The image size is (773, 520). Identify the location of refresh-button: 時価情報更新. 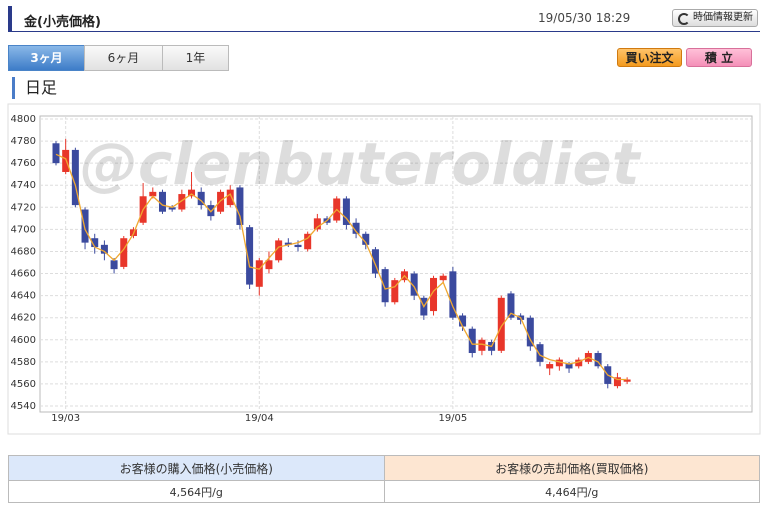
(715, 18).